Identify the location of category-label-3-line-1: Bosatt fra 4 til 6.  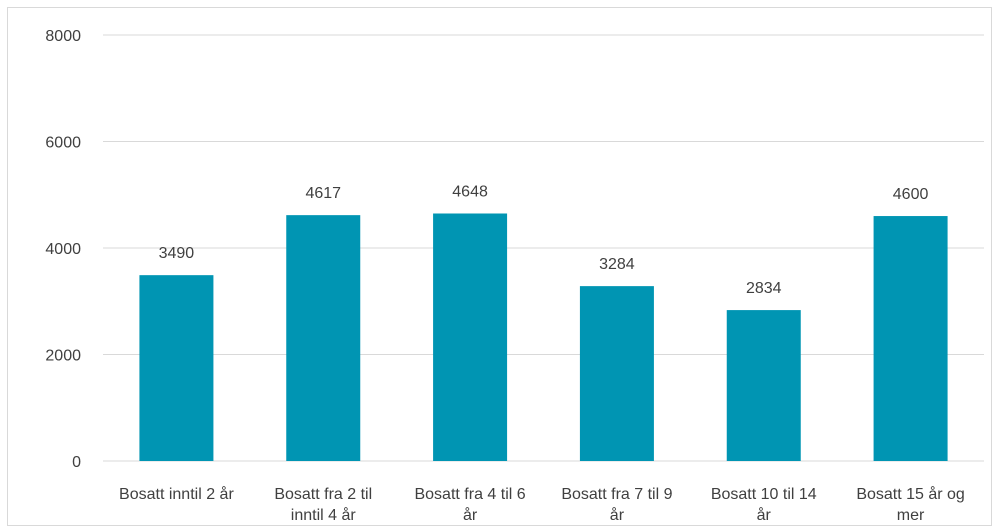
(469, 494).